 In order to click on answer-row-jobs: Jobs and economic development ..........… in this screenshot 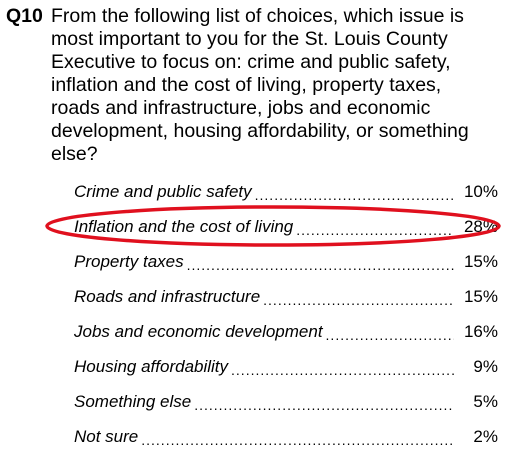, I will do `click(286, 331)`.